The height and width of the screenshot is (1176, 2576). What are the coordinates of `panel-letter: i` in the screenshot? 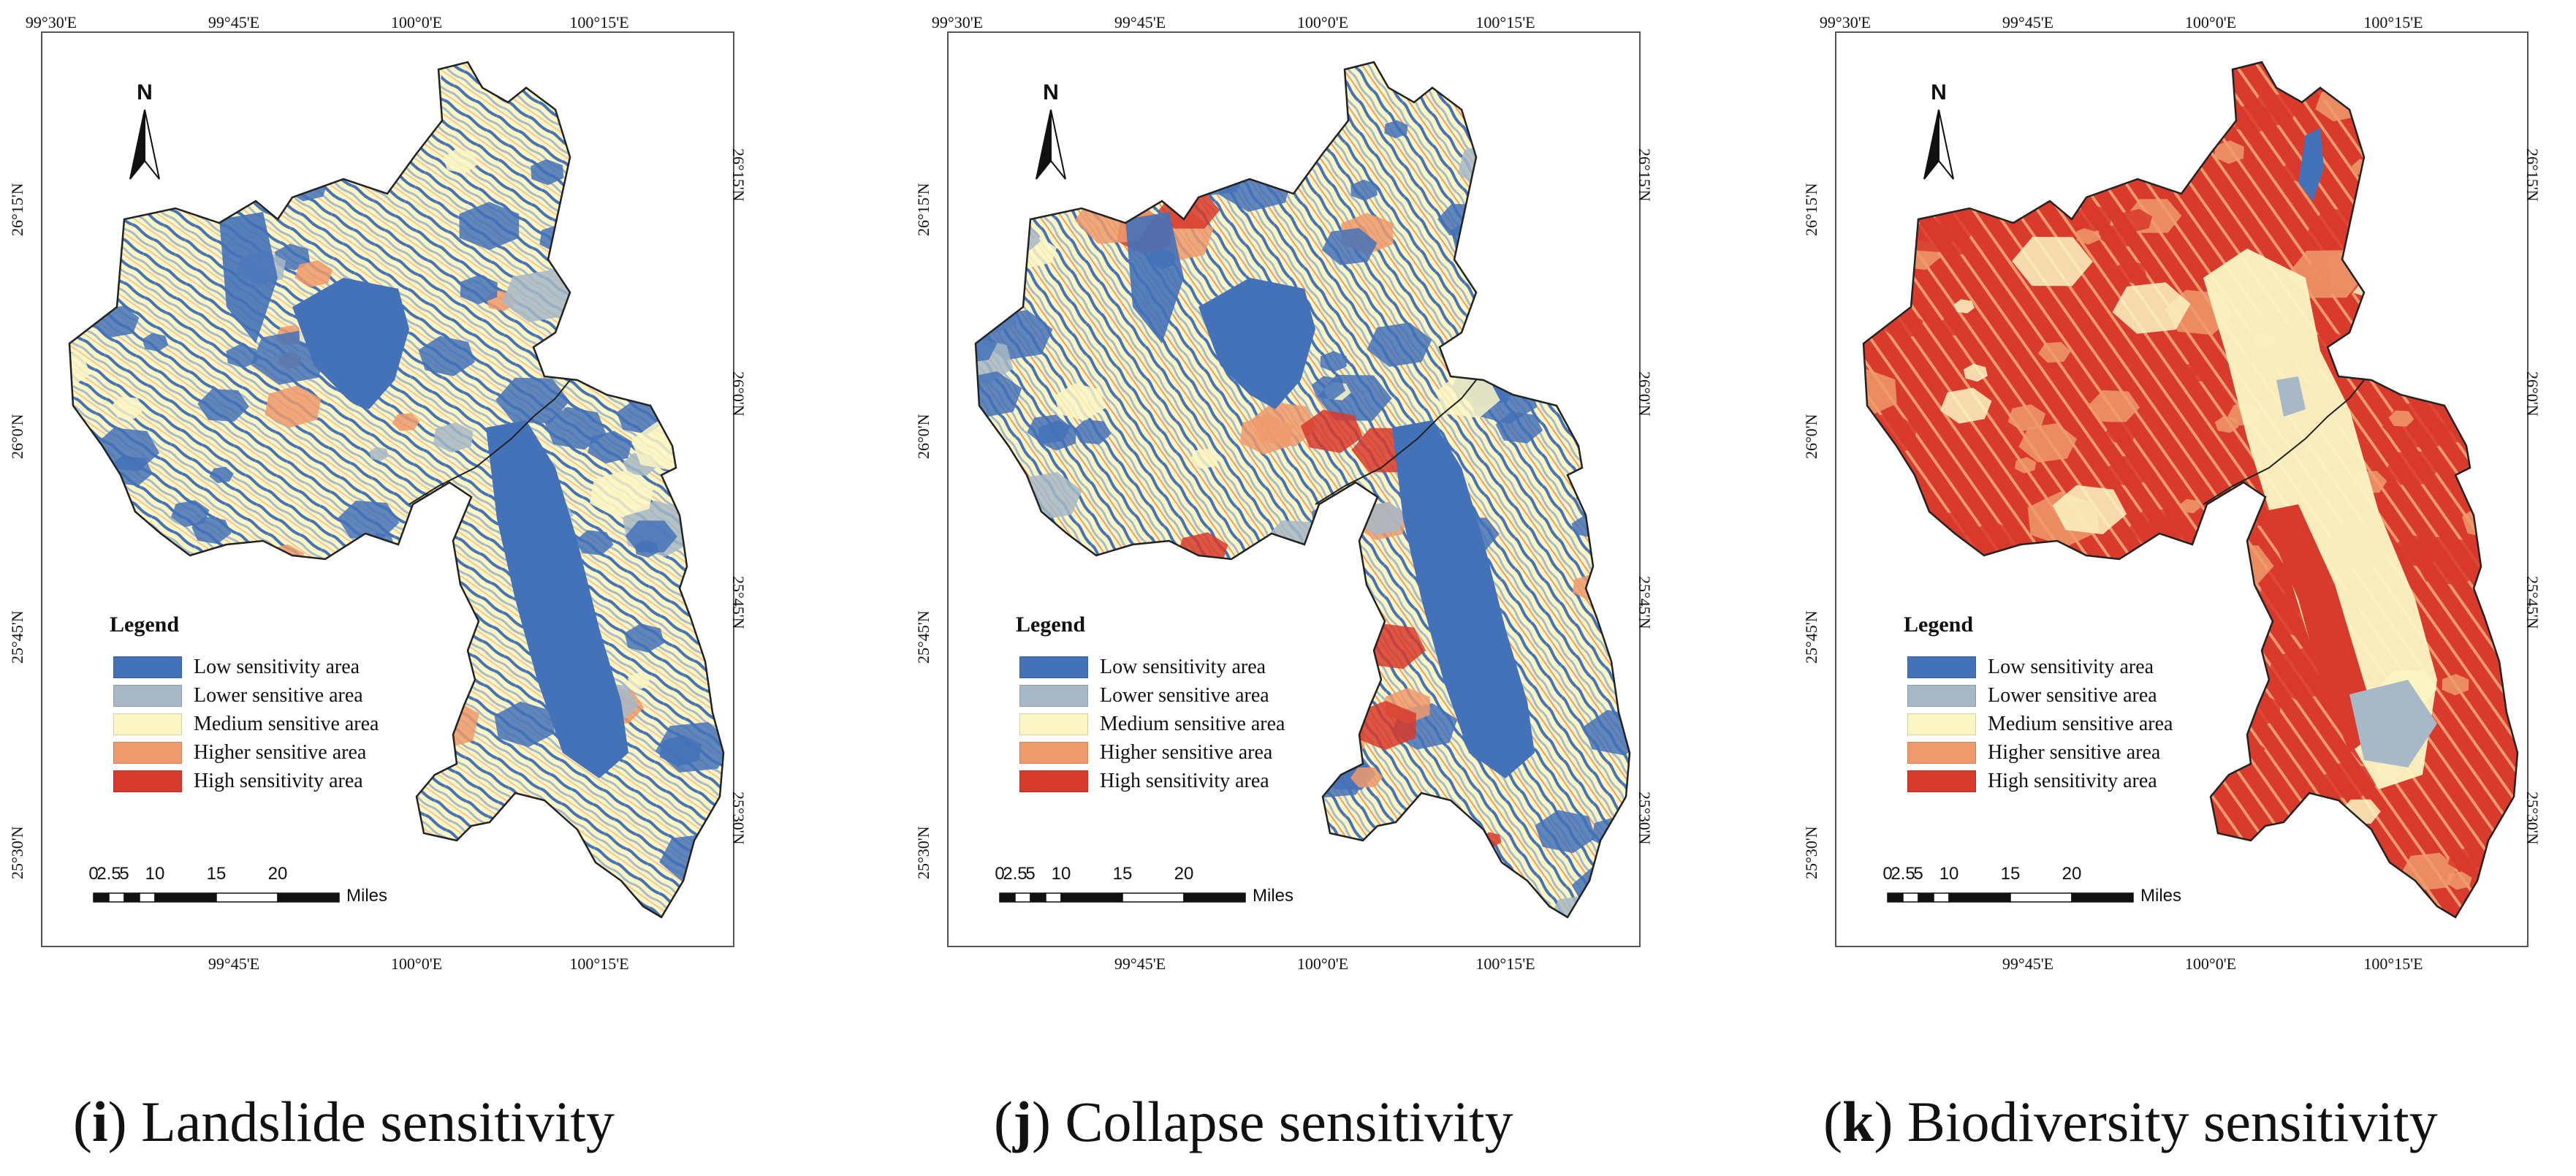 It's located at (99, 1121).